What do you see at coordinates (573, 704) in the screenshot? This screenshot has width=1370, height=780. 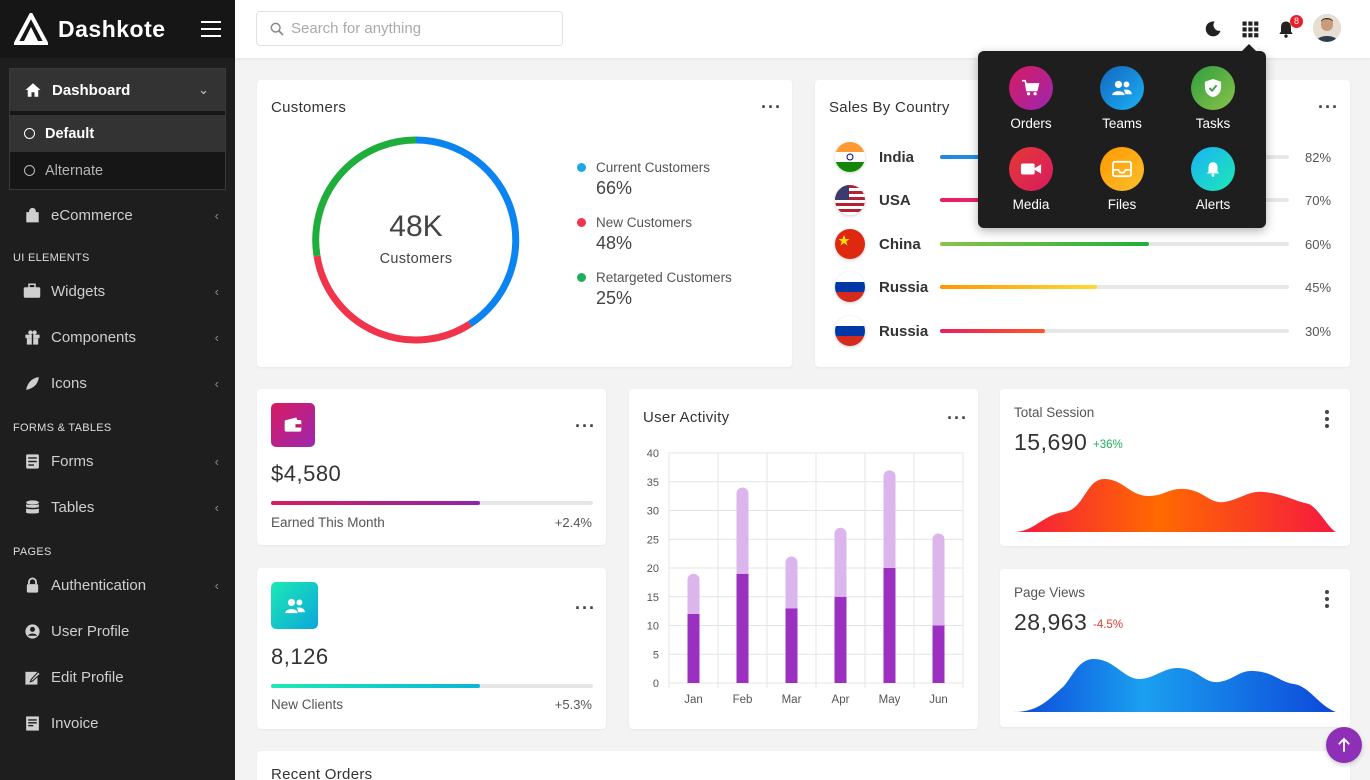 I see `clients-change: +5.3%` at bounding box center [573, 704].